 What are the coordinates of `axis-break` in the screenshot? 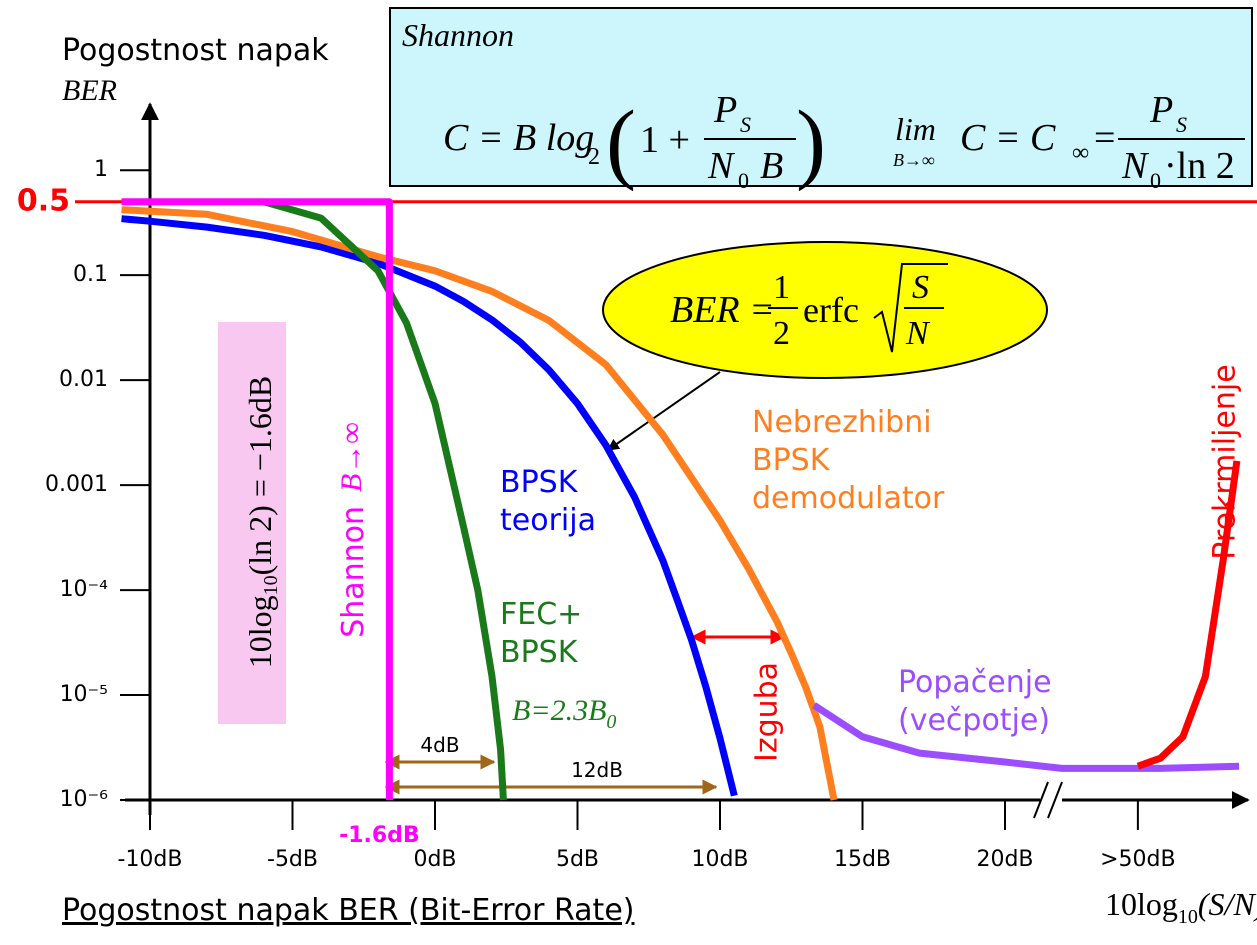 It's located at (1048, 800).